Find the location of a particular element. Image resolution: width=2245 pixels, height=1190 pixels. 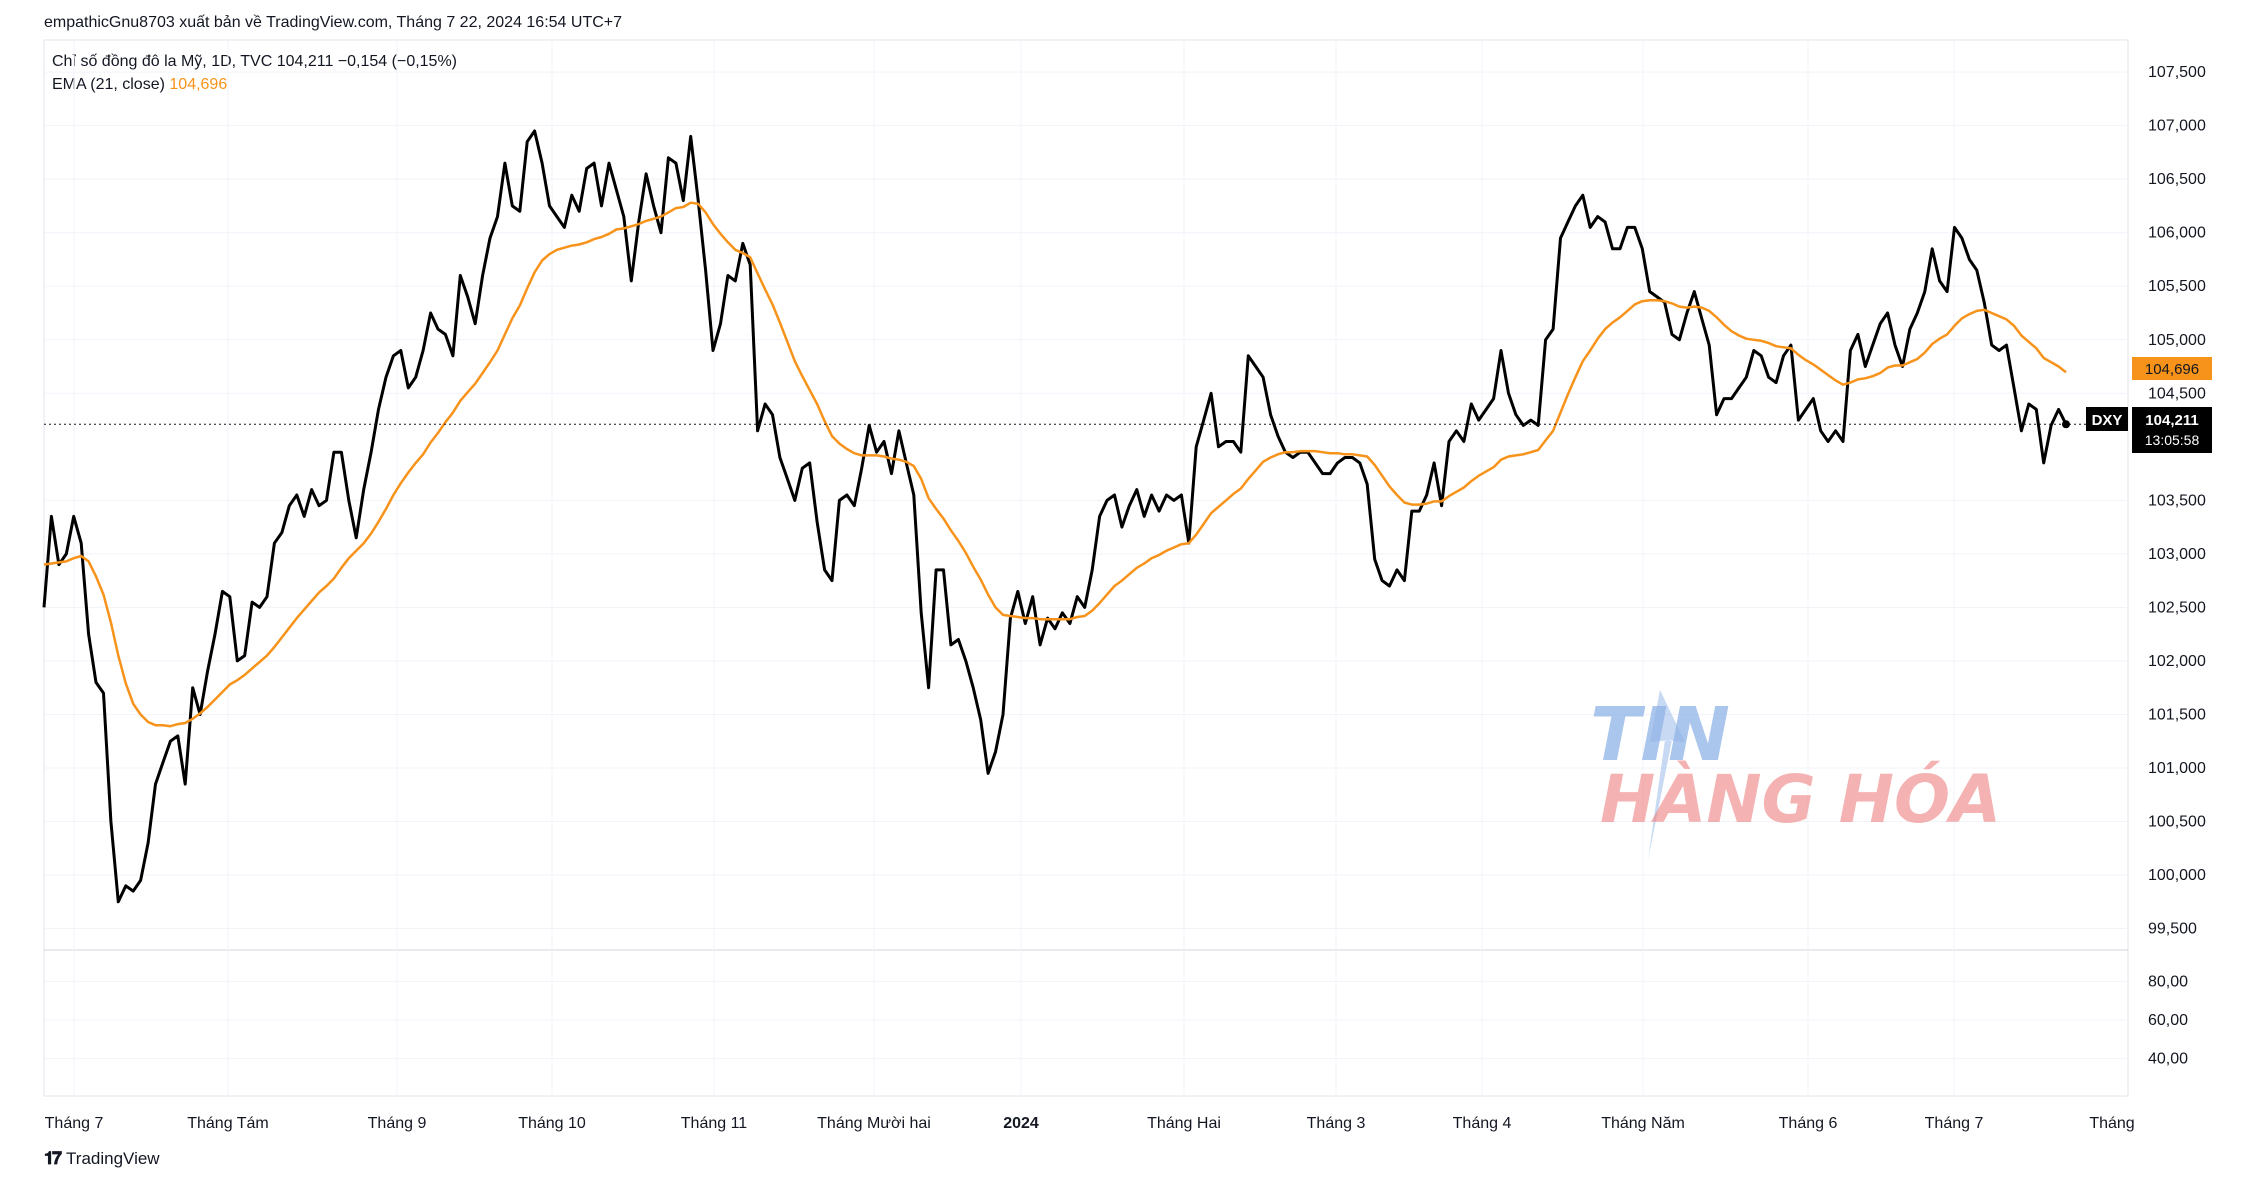

last-price-label: 104,211 is located at coordinates (2171, 420).